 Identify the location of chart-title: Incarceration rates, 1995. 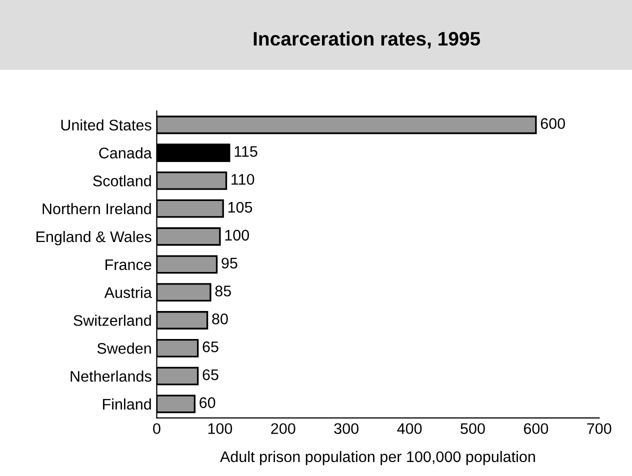
(367, 39).